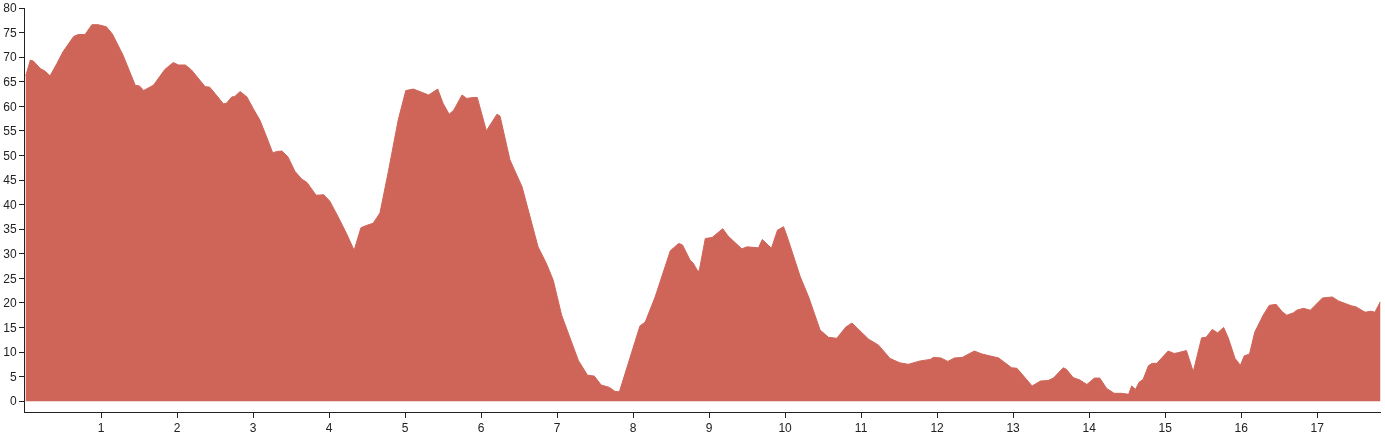  What do you see at coordinates (177, 428) in the screenshot?
I see `x-tick-label: 2` at bounding box center [177, 428].